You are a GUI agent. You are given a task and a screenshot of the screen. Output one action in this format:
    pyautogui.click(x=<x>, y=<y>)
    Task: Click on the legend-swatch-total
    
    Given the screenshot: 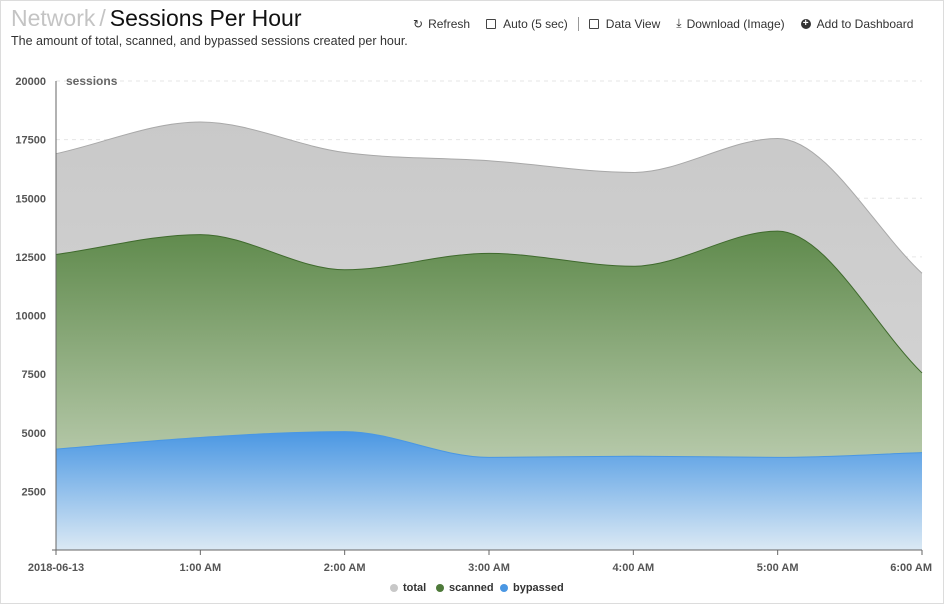 What is the action you would take?
    pyautogui.click(x=394, y=588)
    